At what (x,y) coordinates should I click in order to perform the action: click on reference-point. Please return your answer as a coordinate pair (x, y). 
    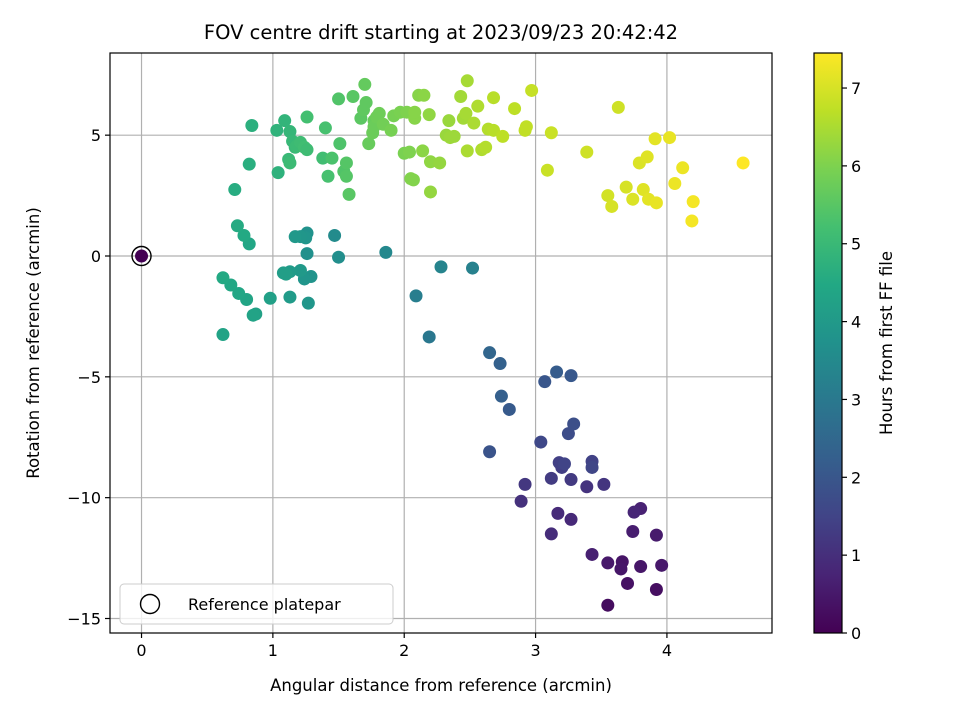
    Looking at the image, I should click on (142, 256).